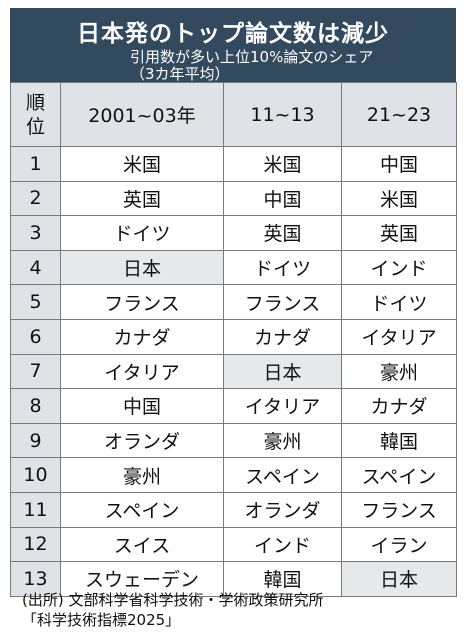  What do you see at coordinates (282, 114) in the screenshot?
I see `column-header-11-13: 11~13` at bounding box center [282, 114].